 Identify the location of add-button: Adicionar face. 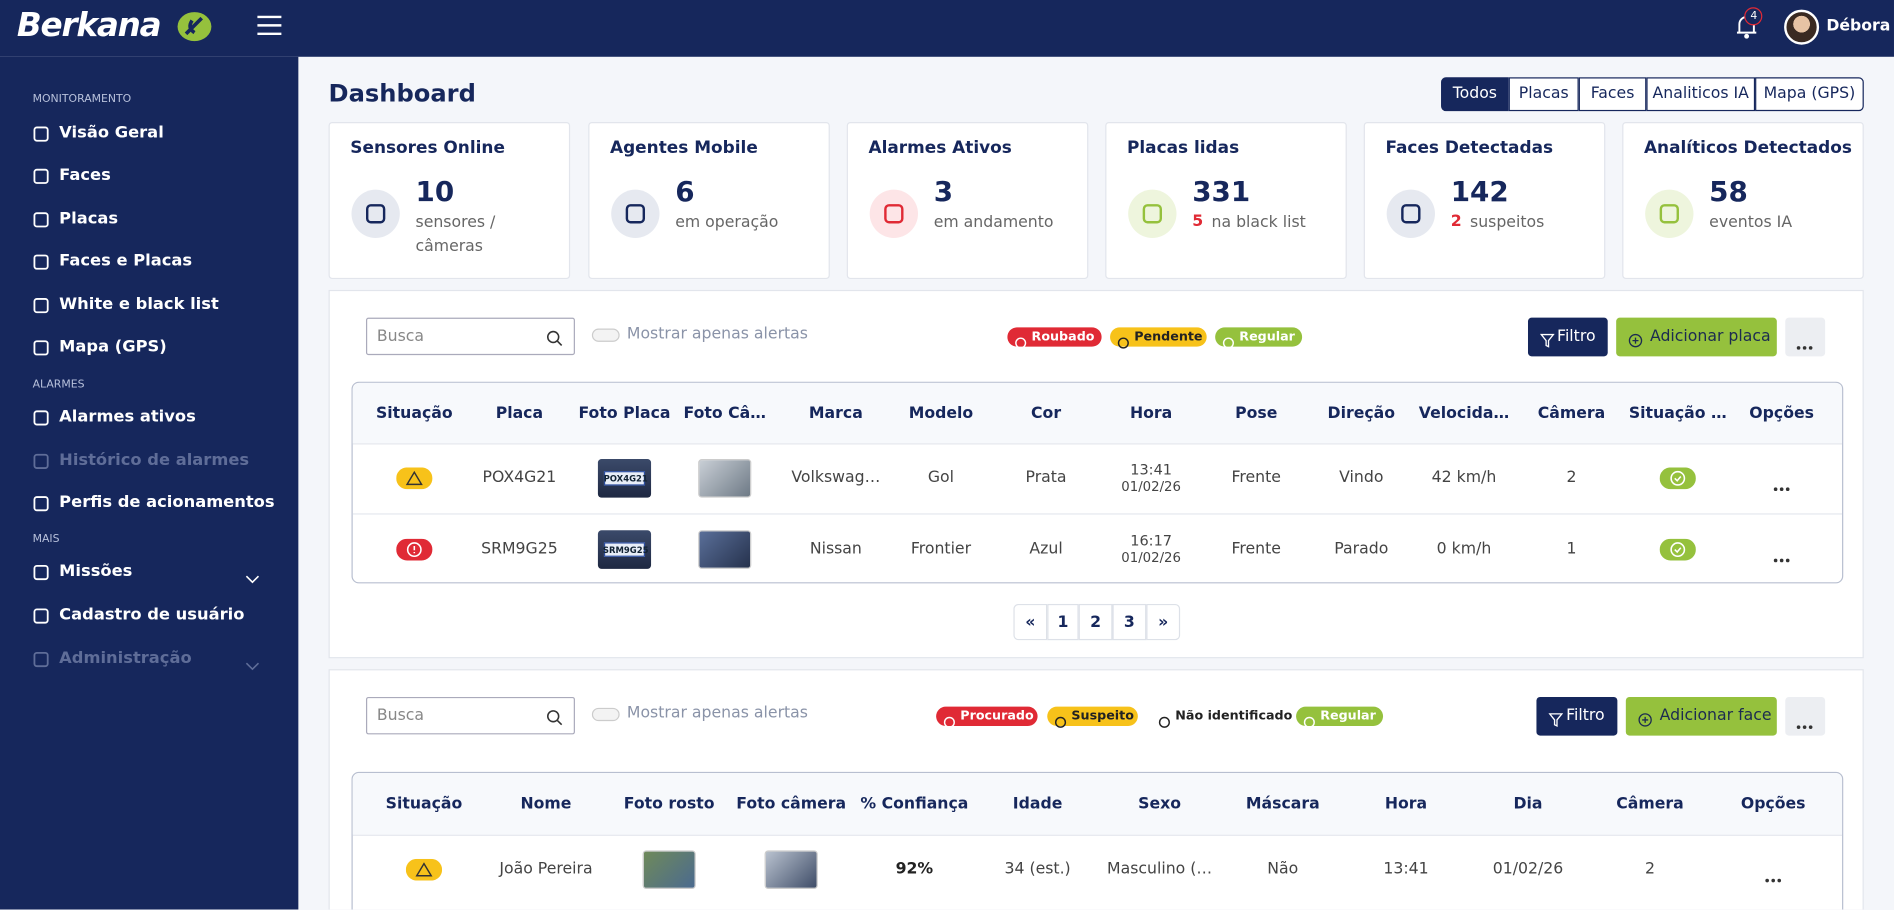
(1701, 716).